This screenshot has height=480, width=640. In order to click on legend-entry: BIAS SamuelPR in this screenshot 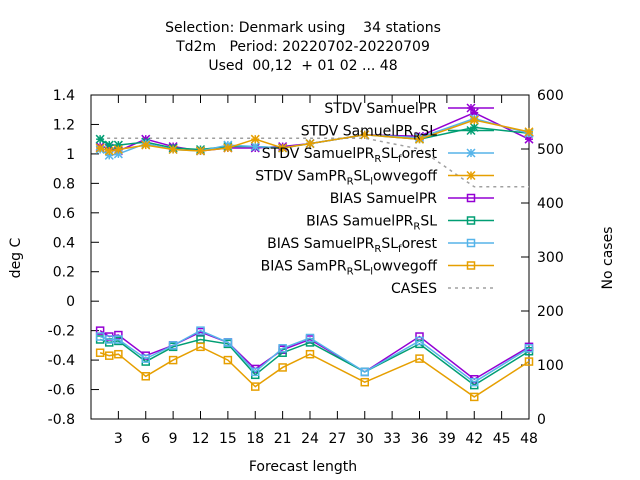, I will do `click(412, 199)`.